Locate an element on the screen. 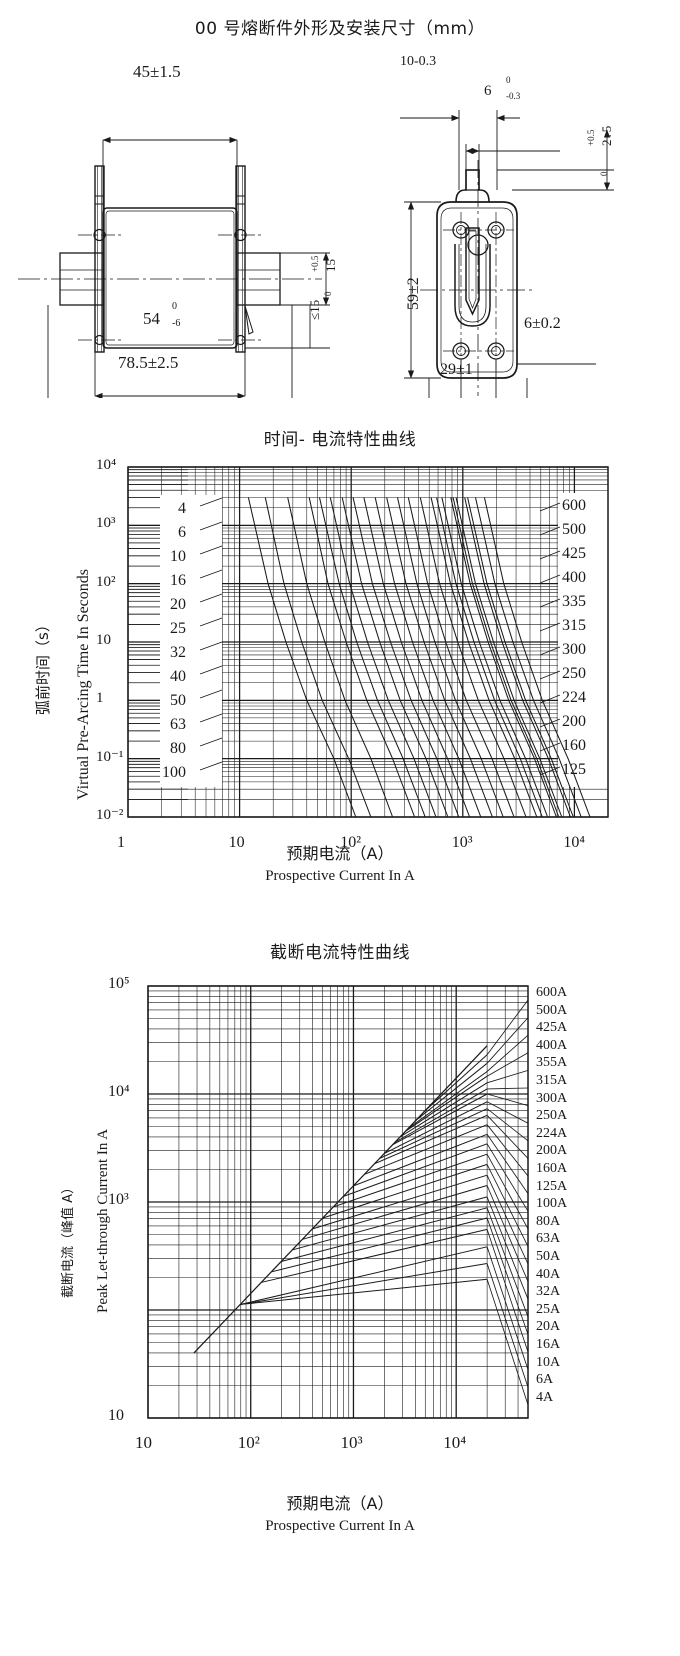 The width and height of the screenshot is (680, 1656). blade-contact-plate-outline is located at coordinates (478, 278).